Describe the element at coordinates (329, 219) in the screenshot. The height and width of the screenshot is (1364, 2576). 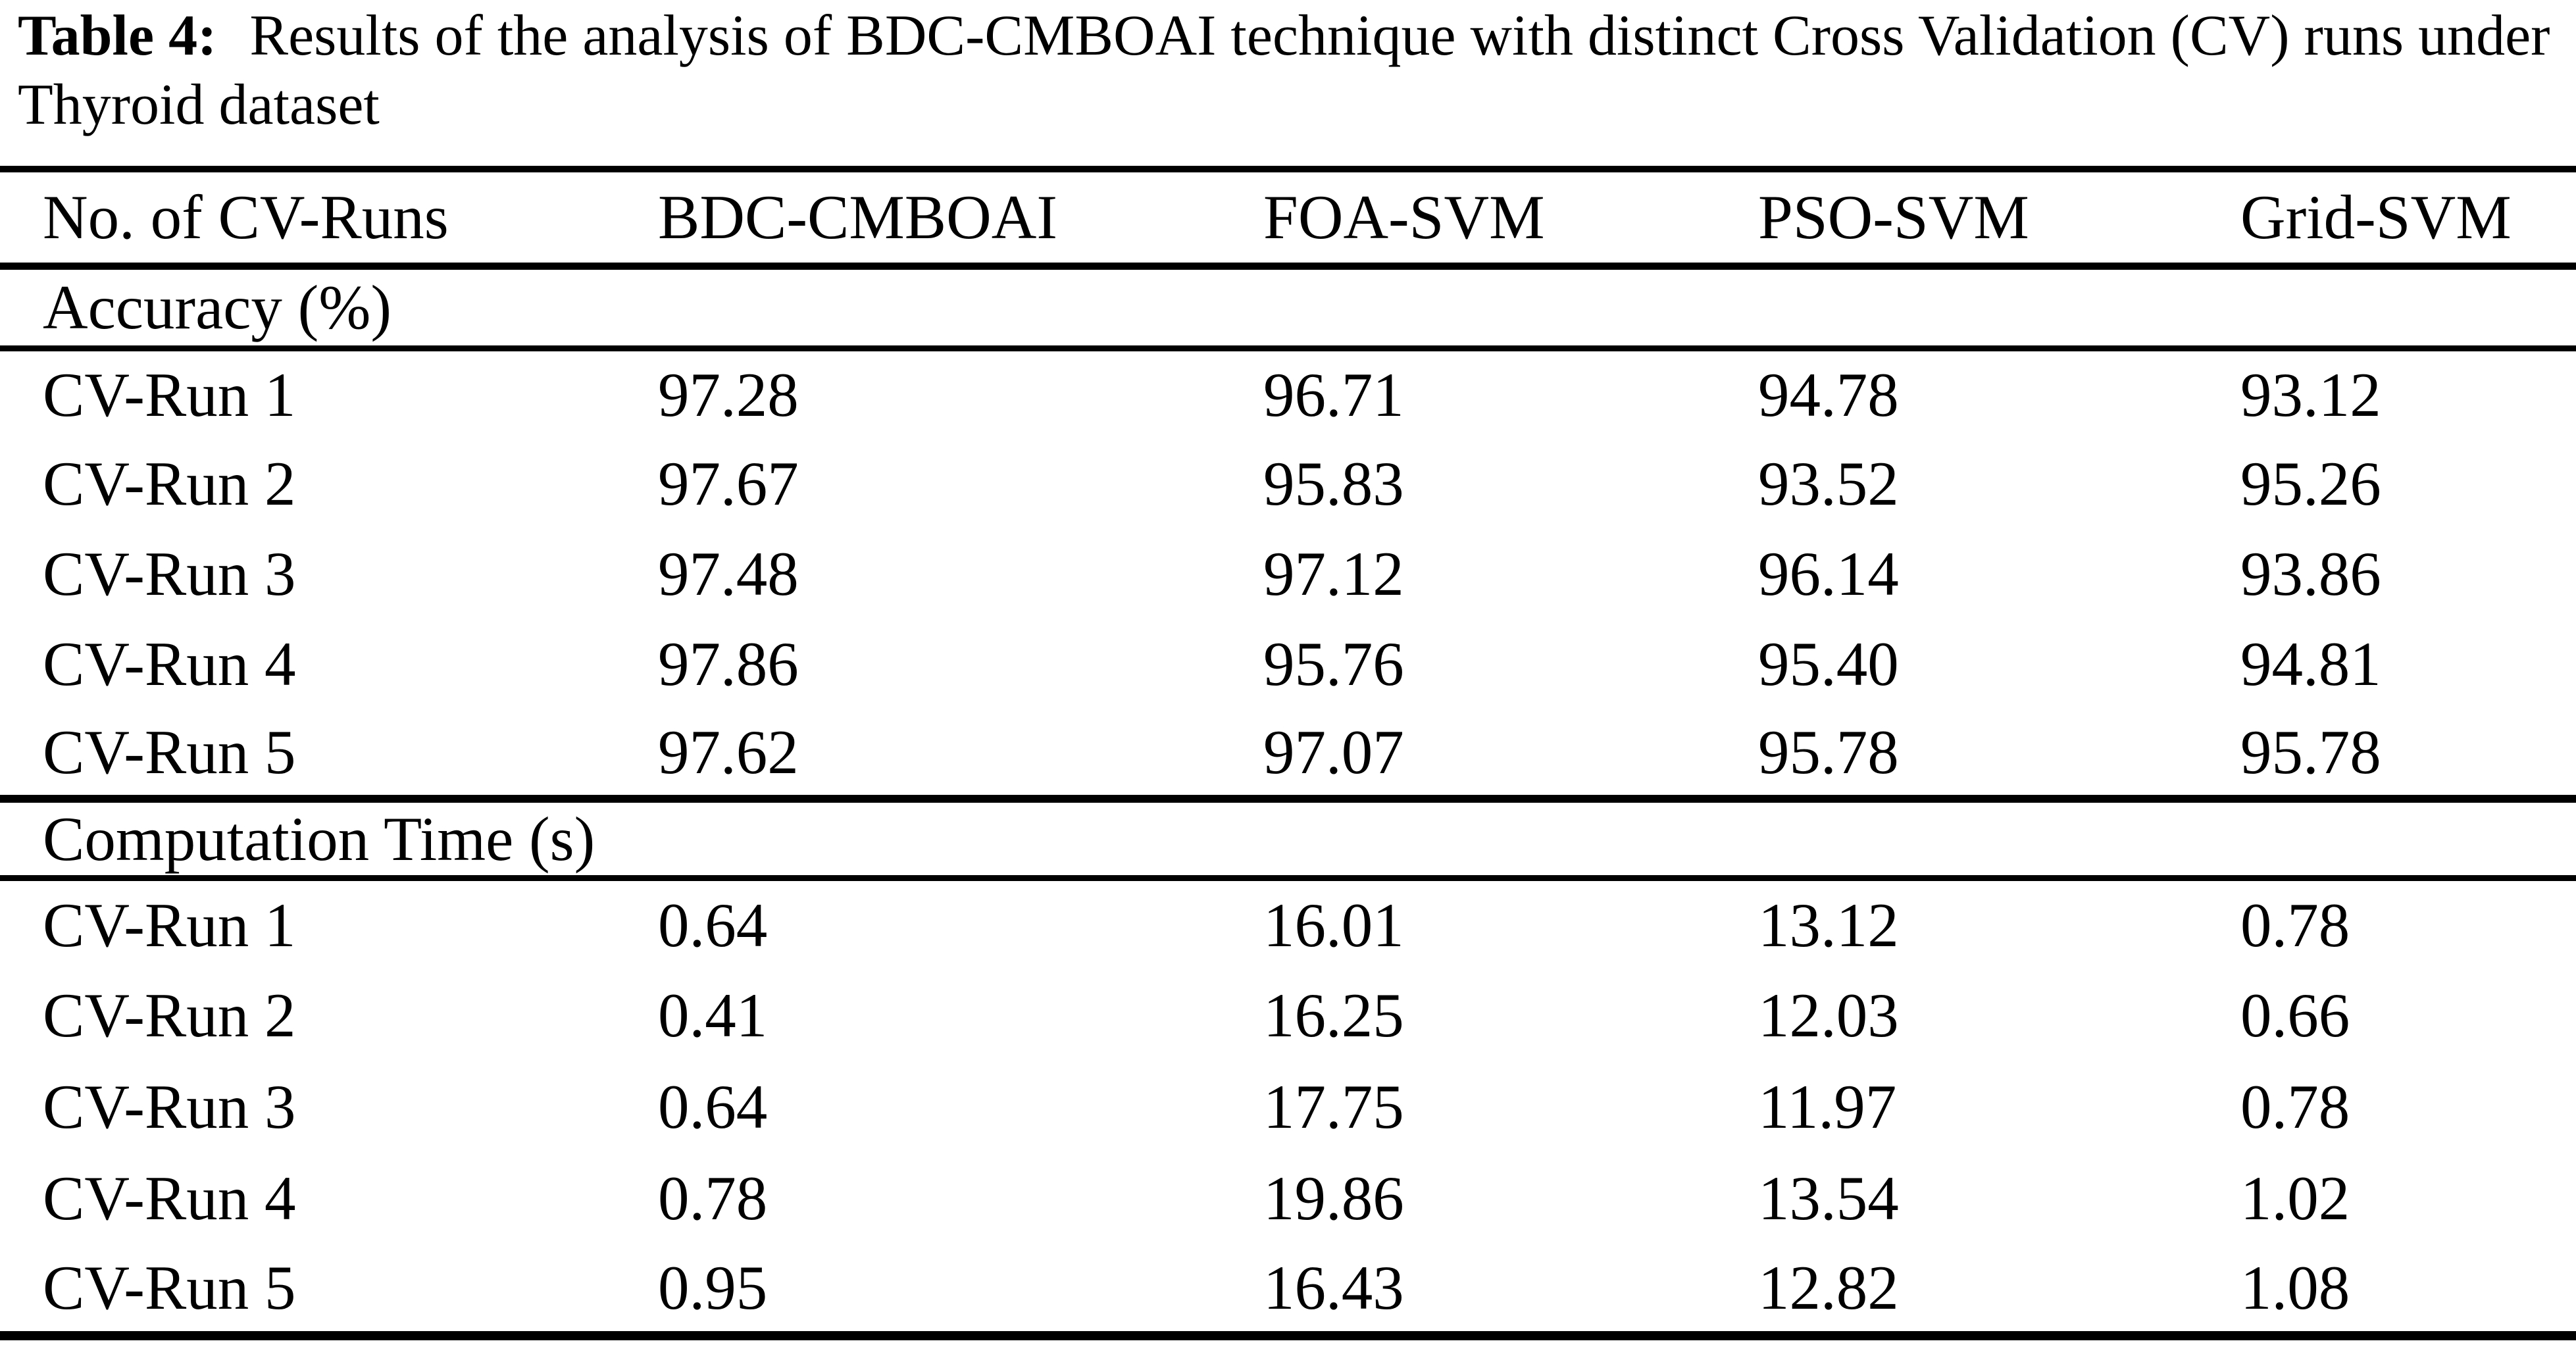
I see `column-header-no-of-cv-runs: No. of CV-Runs` at that location.